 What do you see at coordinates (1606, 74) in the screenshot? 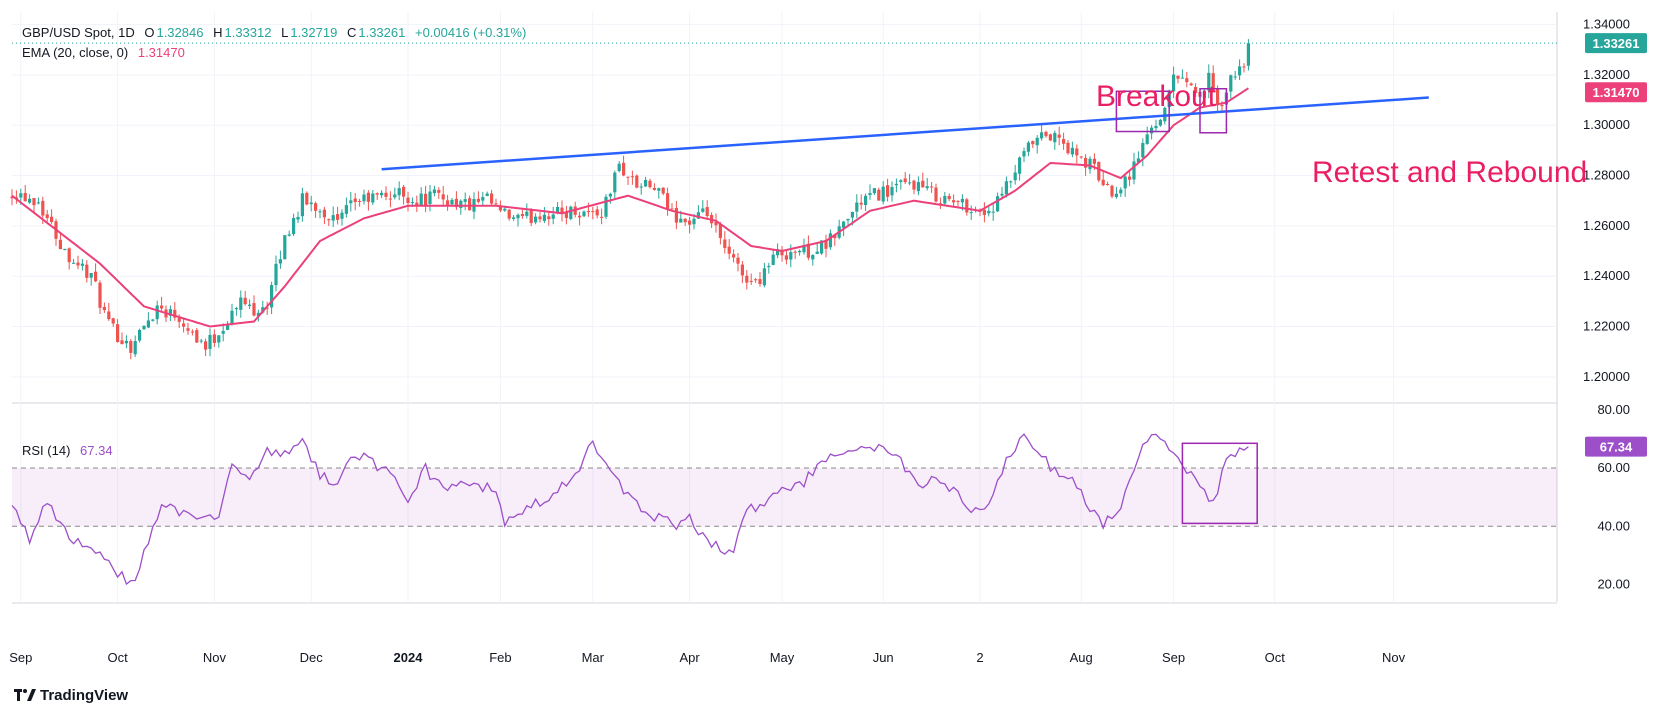
I see `price-tick-1.32000: 1.32000` at bounding box center [1606, 74].